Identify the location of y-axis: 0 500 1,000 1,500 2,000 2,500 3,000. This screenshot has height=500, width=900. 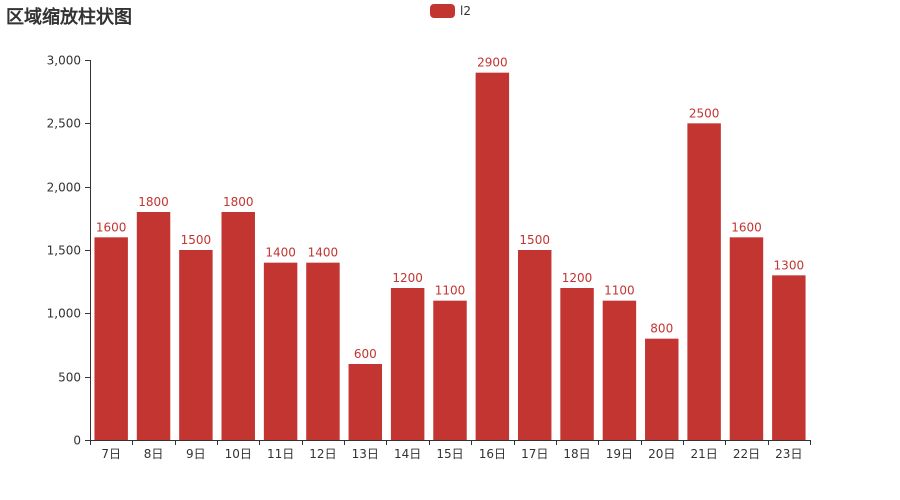
(69, 251).